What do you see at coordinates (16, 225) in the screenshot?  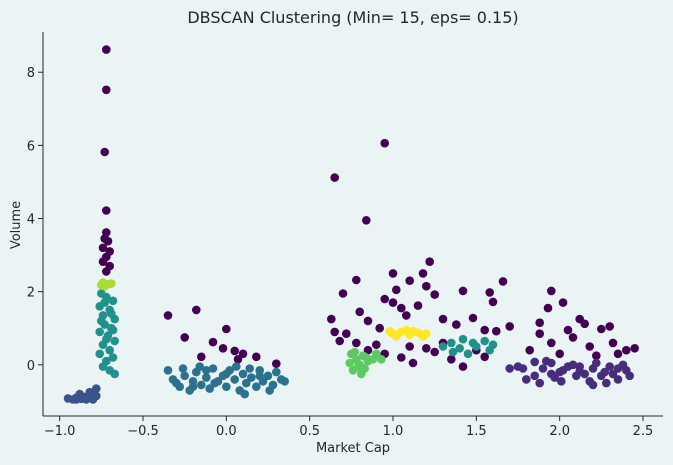 I see `y-axis-label: Volume` at bounding box center [16, 225].